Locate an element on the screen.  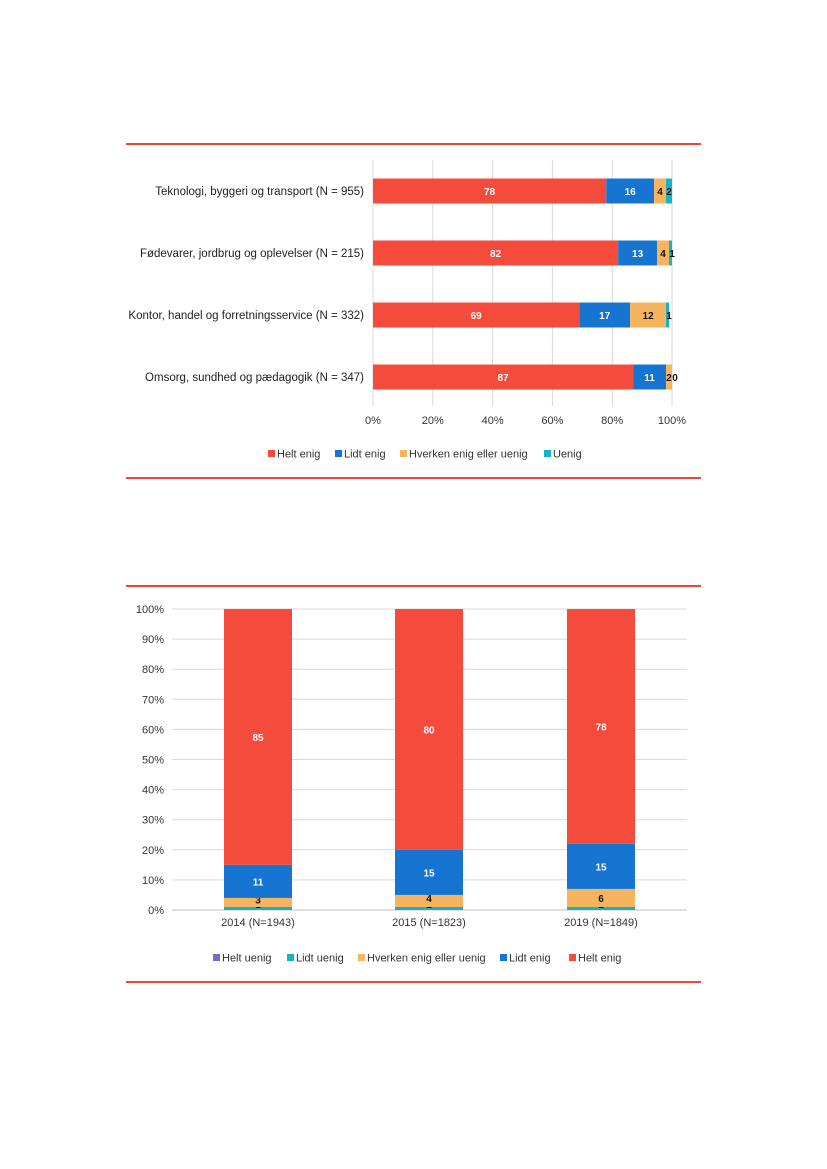
y-tick-label: 50% is located at coordinates (153, 761).